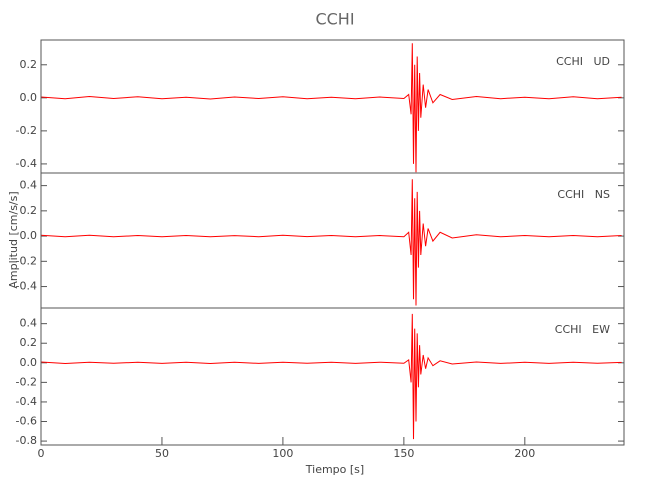  I want to click on trace-label: CCHI UD, so click(583, 61).